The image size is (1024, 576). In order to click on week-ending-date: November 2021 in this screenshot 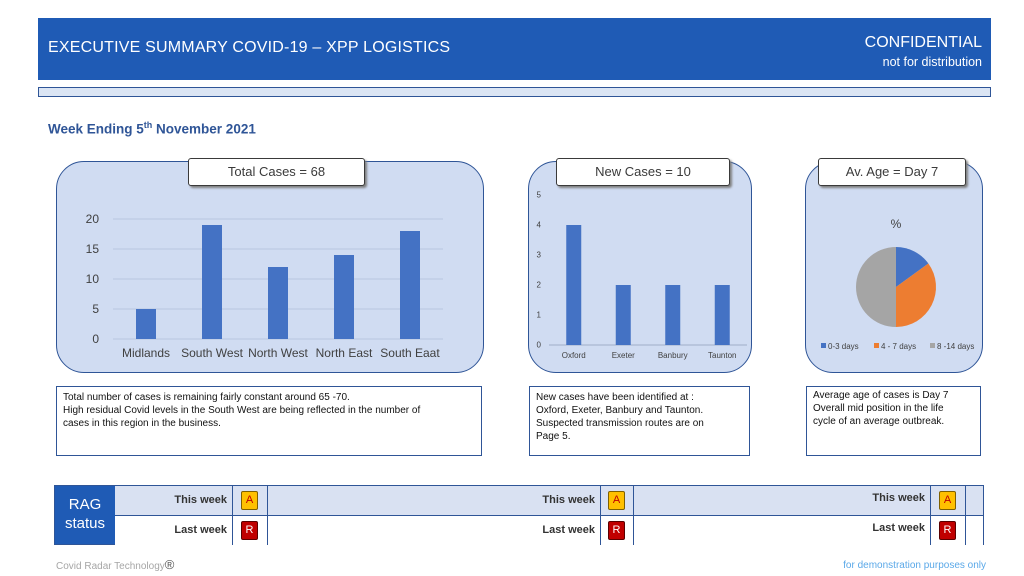, I will do `click(204, 129)`.